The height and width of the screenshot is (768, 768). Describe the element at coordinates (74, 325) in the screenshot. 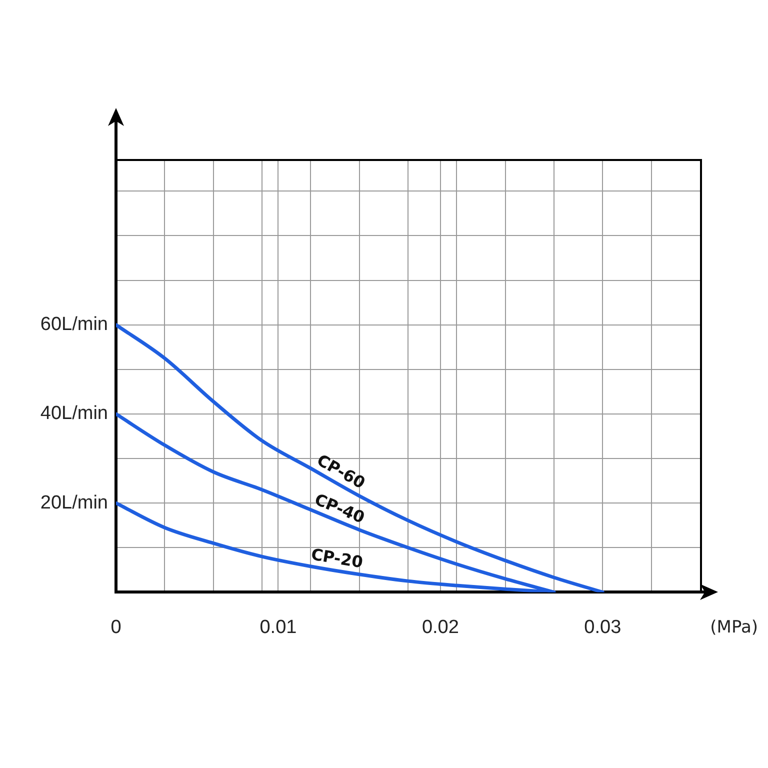

I see `y-tick-label: 60L/min` at that location.